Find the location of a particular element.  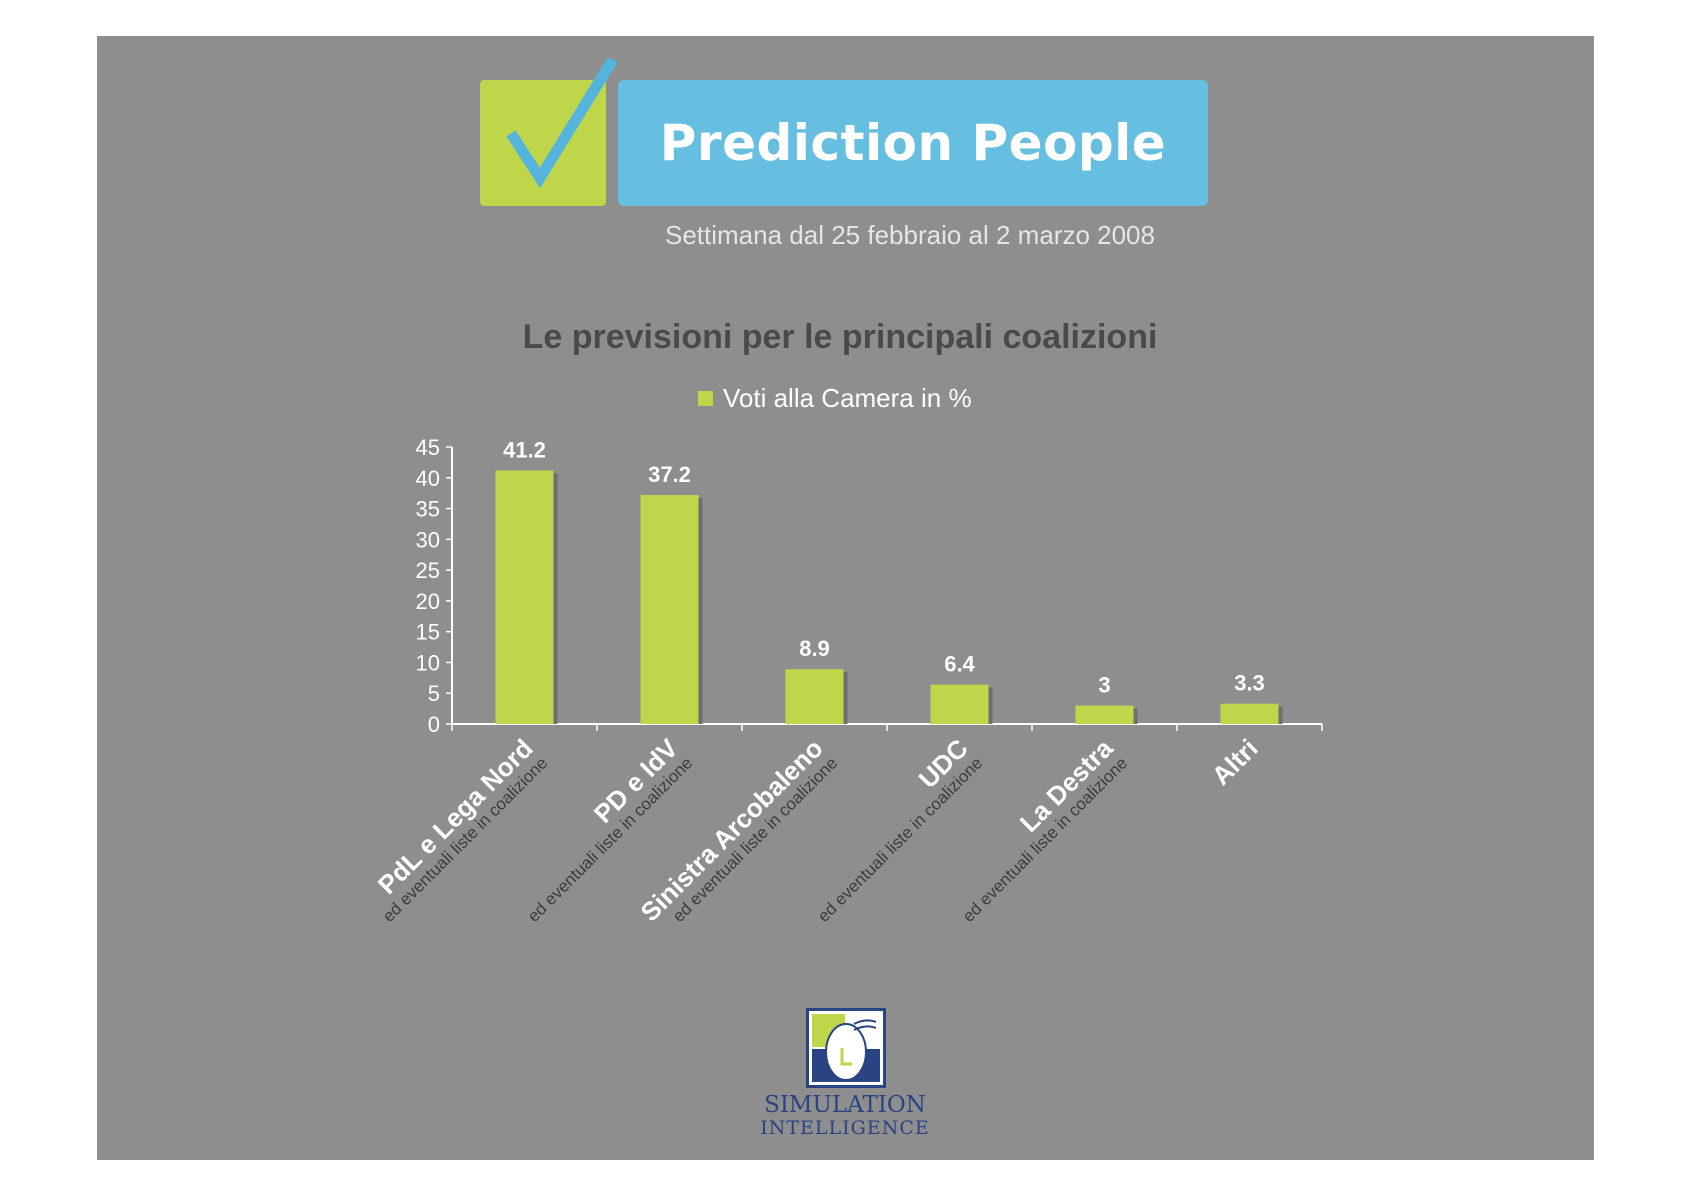

logo-banner: Prediction People is located at coordinates (913, 143).